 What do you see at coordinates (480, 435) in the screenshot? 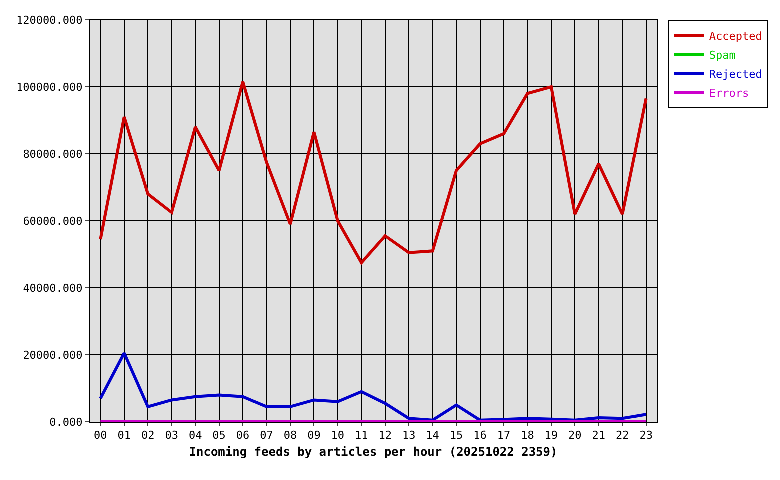
I see `x-tick-label: 16` at bounding box center [480, 435].